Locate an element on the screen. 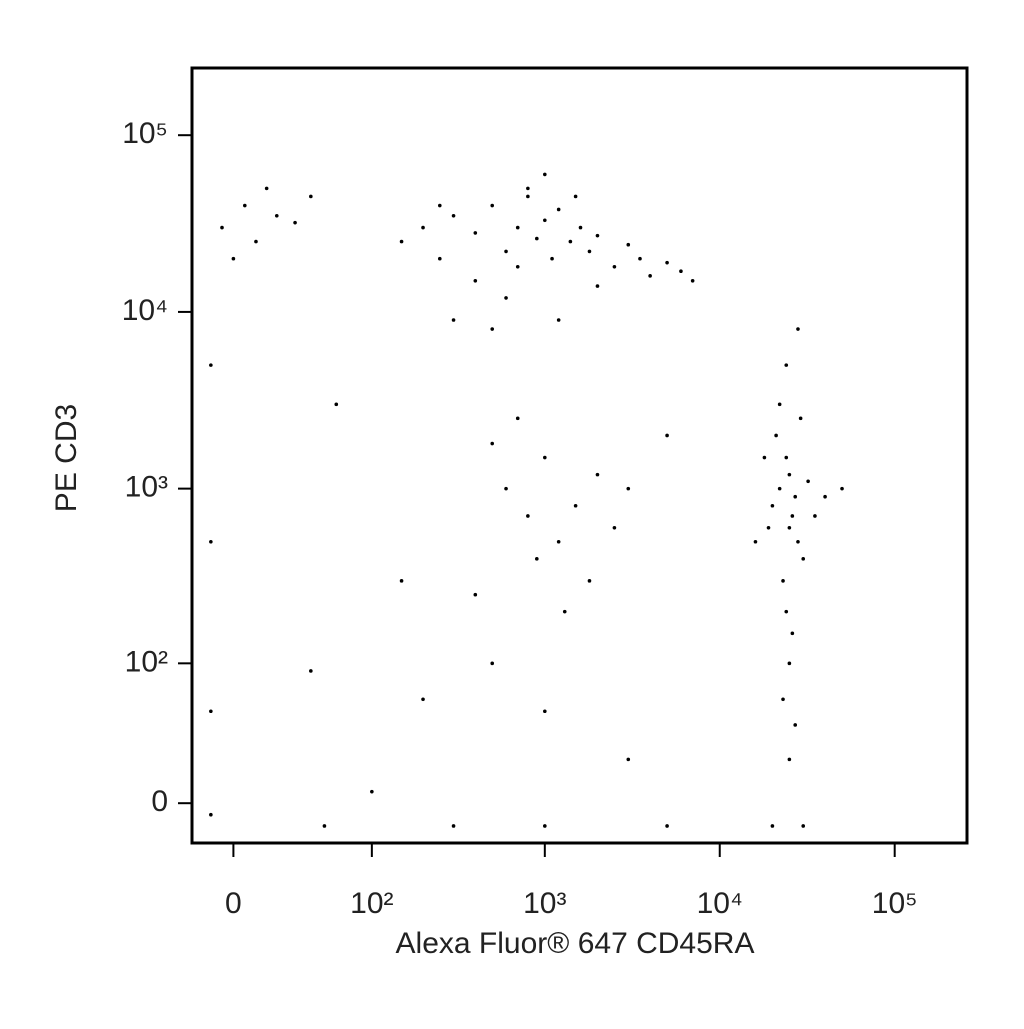 This screenshot has height=1029, width=1024. x-tick-label: 10³ is located at coordinates (544, 903).